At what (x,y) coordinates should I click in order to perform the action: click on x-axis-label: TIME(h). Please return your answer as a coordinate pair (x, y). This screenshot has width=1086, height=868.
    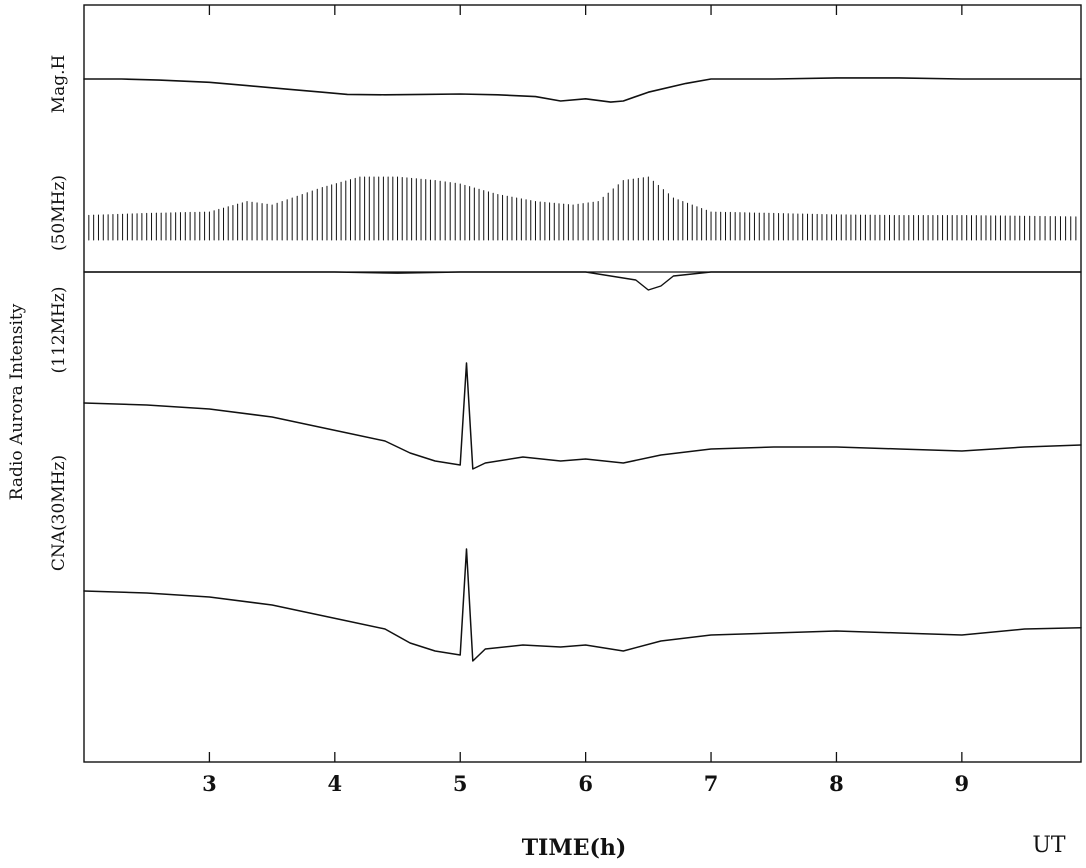
    Looking at the image, I should click on (574, 848).